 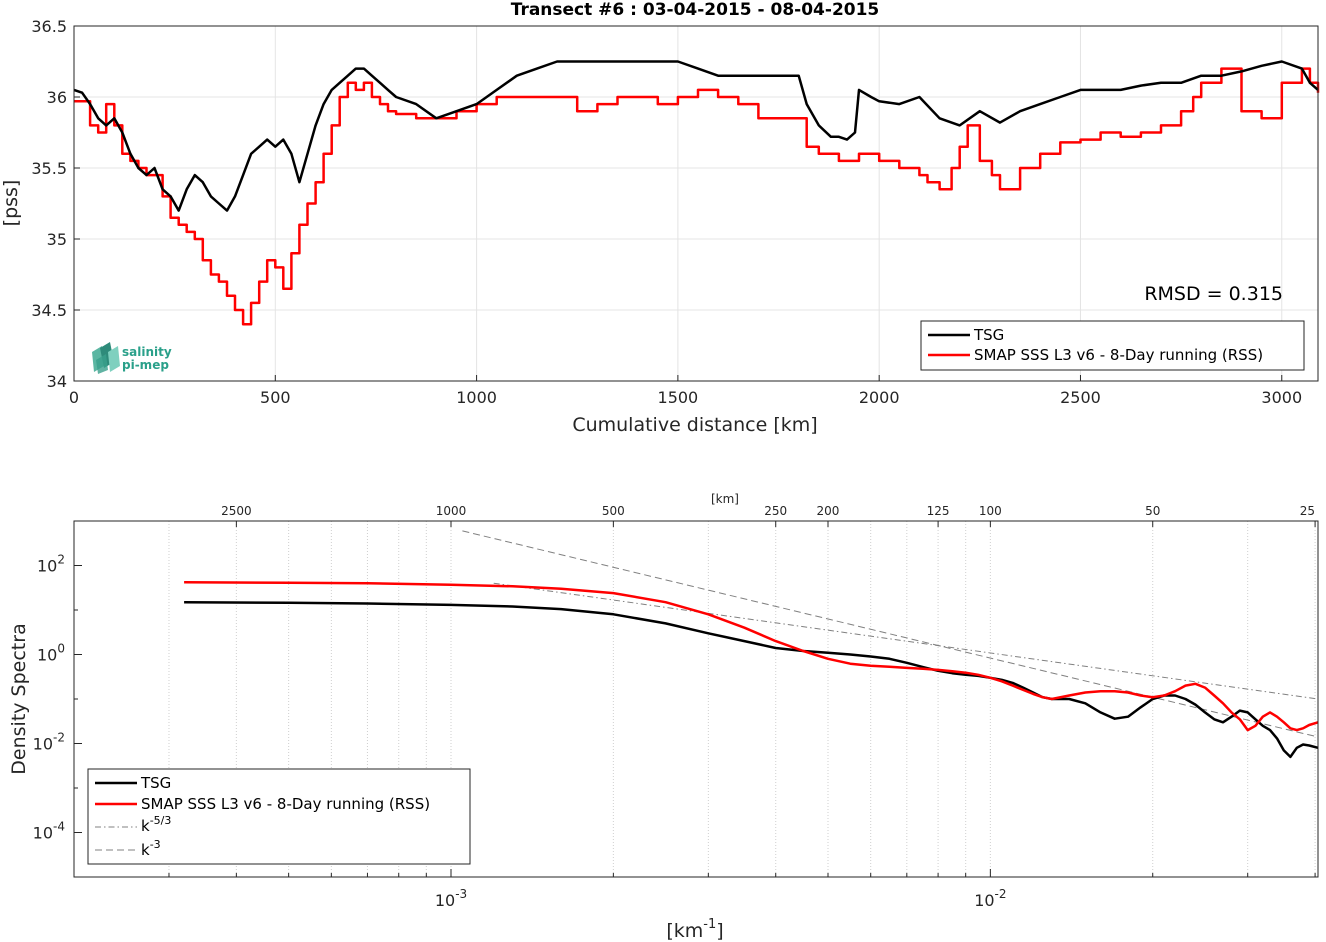 What do you see at coordinates (61, 560) in the screenshot?
I see `bottom-y-tick-exp: 2` at bounding box center [61, 560].